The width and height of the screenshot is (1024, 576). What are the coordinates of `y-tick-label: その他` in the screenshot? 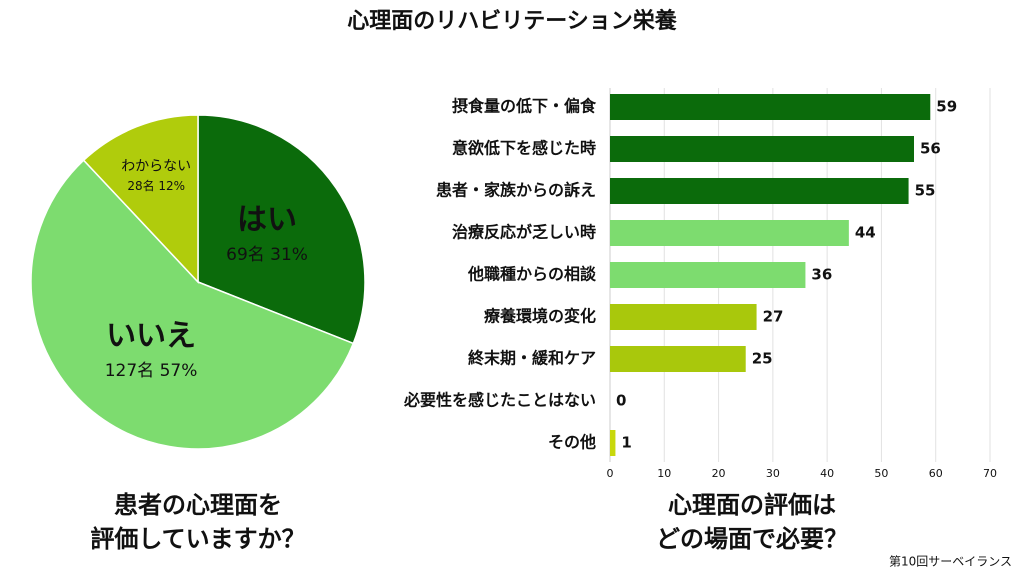 It's located at (572, 442).